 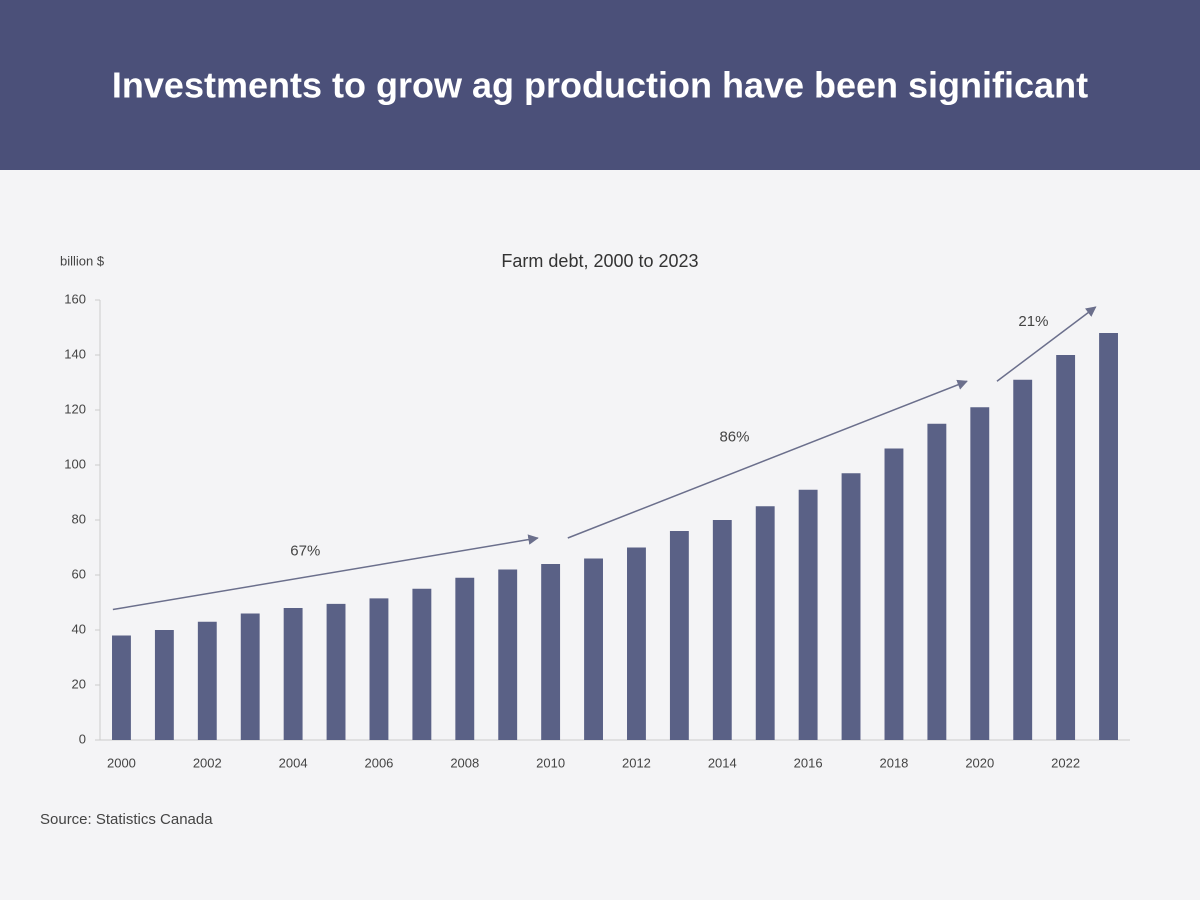 What do you see at coordinates (207, 762) in the screenshot?
I see `x-tick-label: 2002` at bounding box center [207, 762].